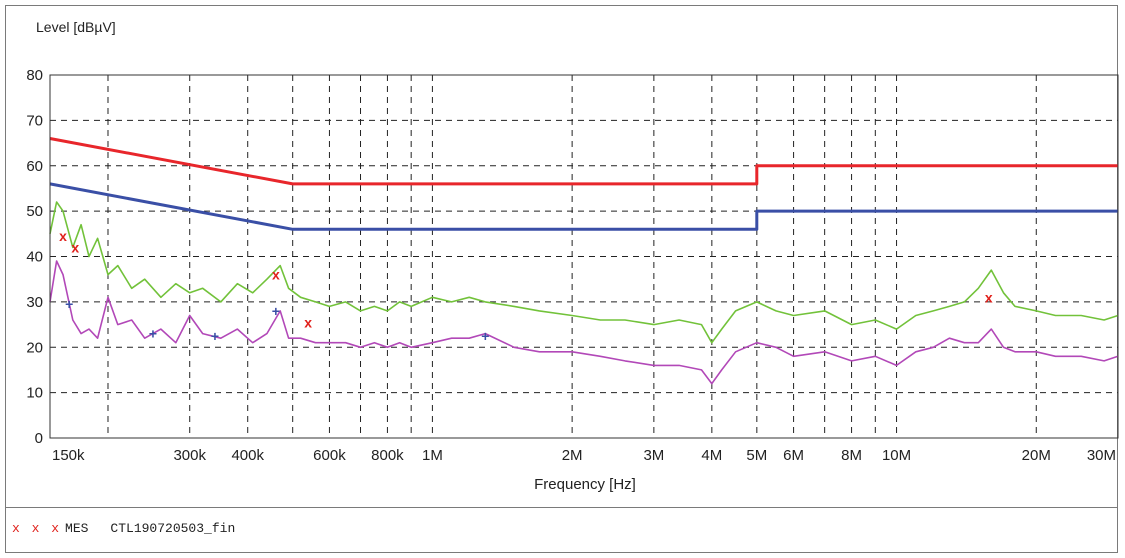 This screenshot has height=558, width=1125. I want to click on y-tick-label: 60, so click(34, 166).